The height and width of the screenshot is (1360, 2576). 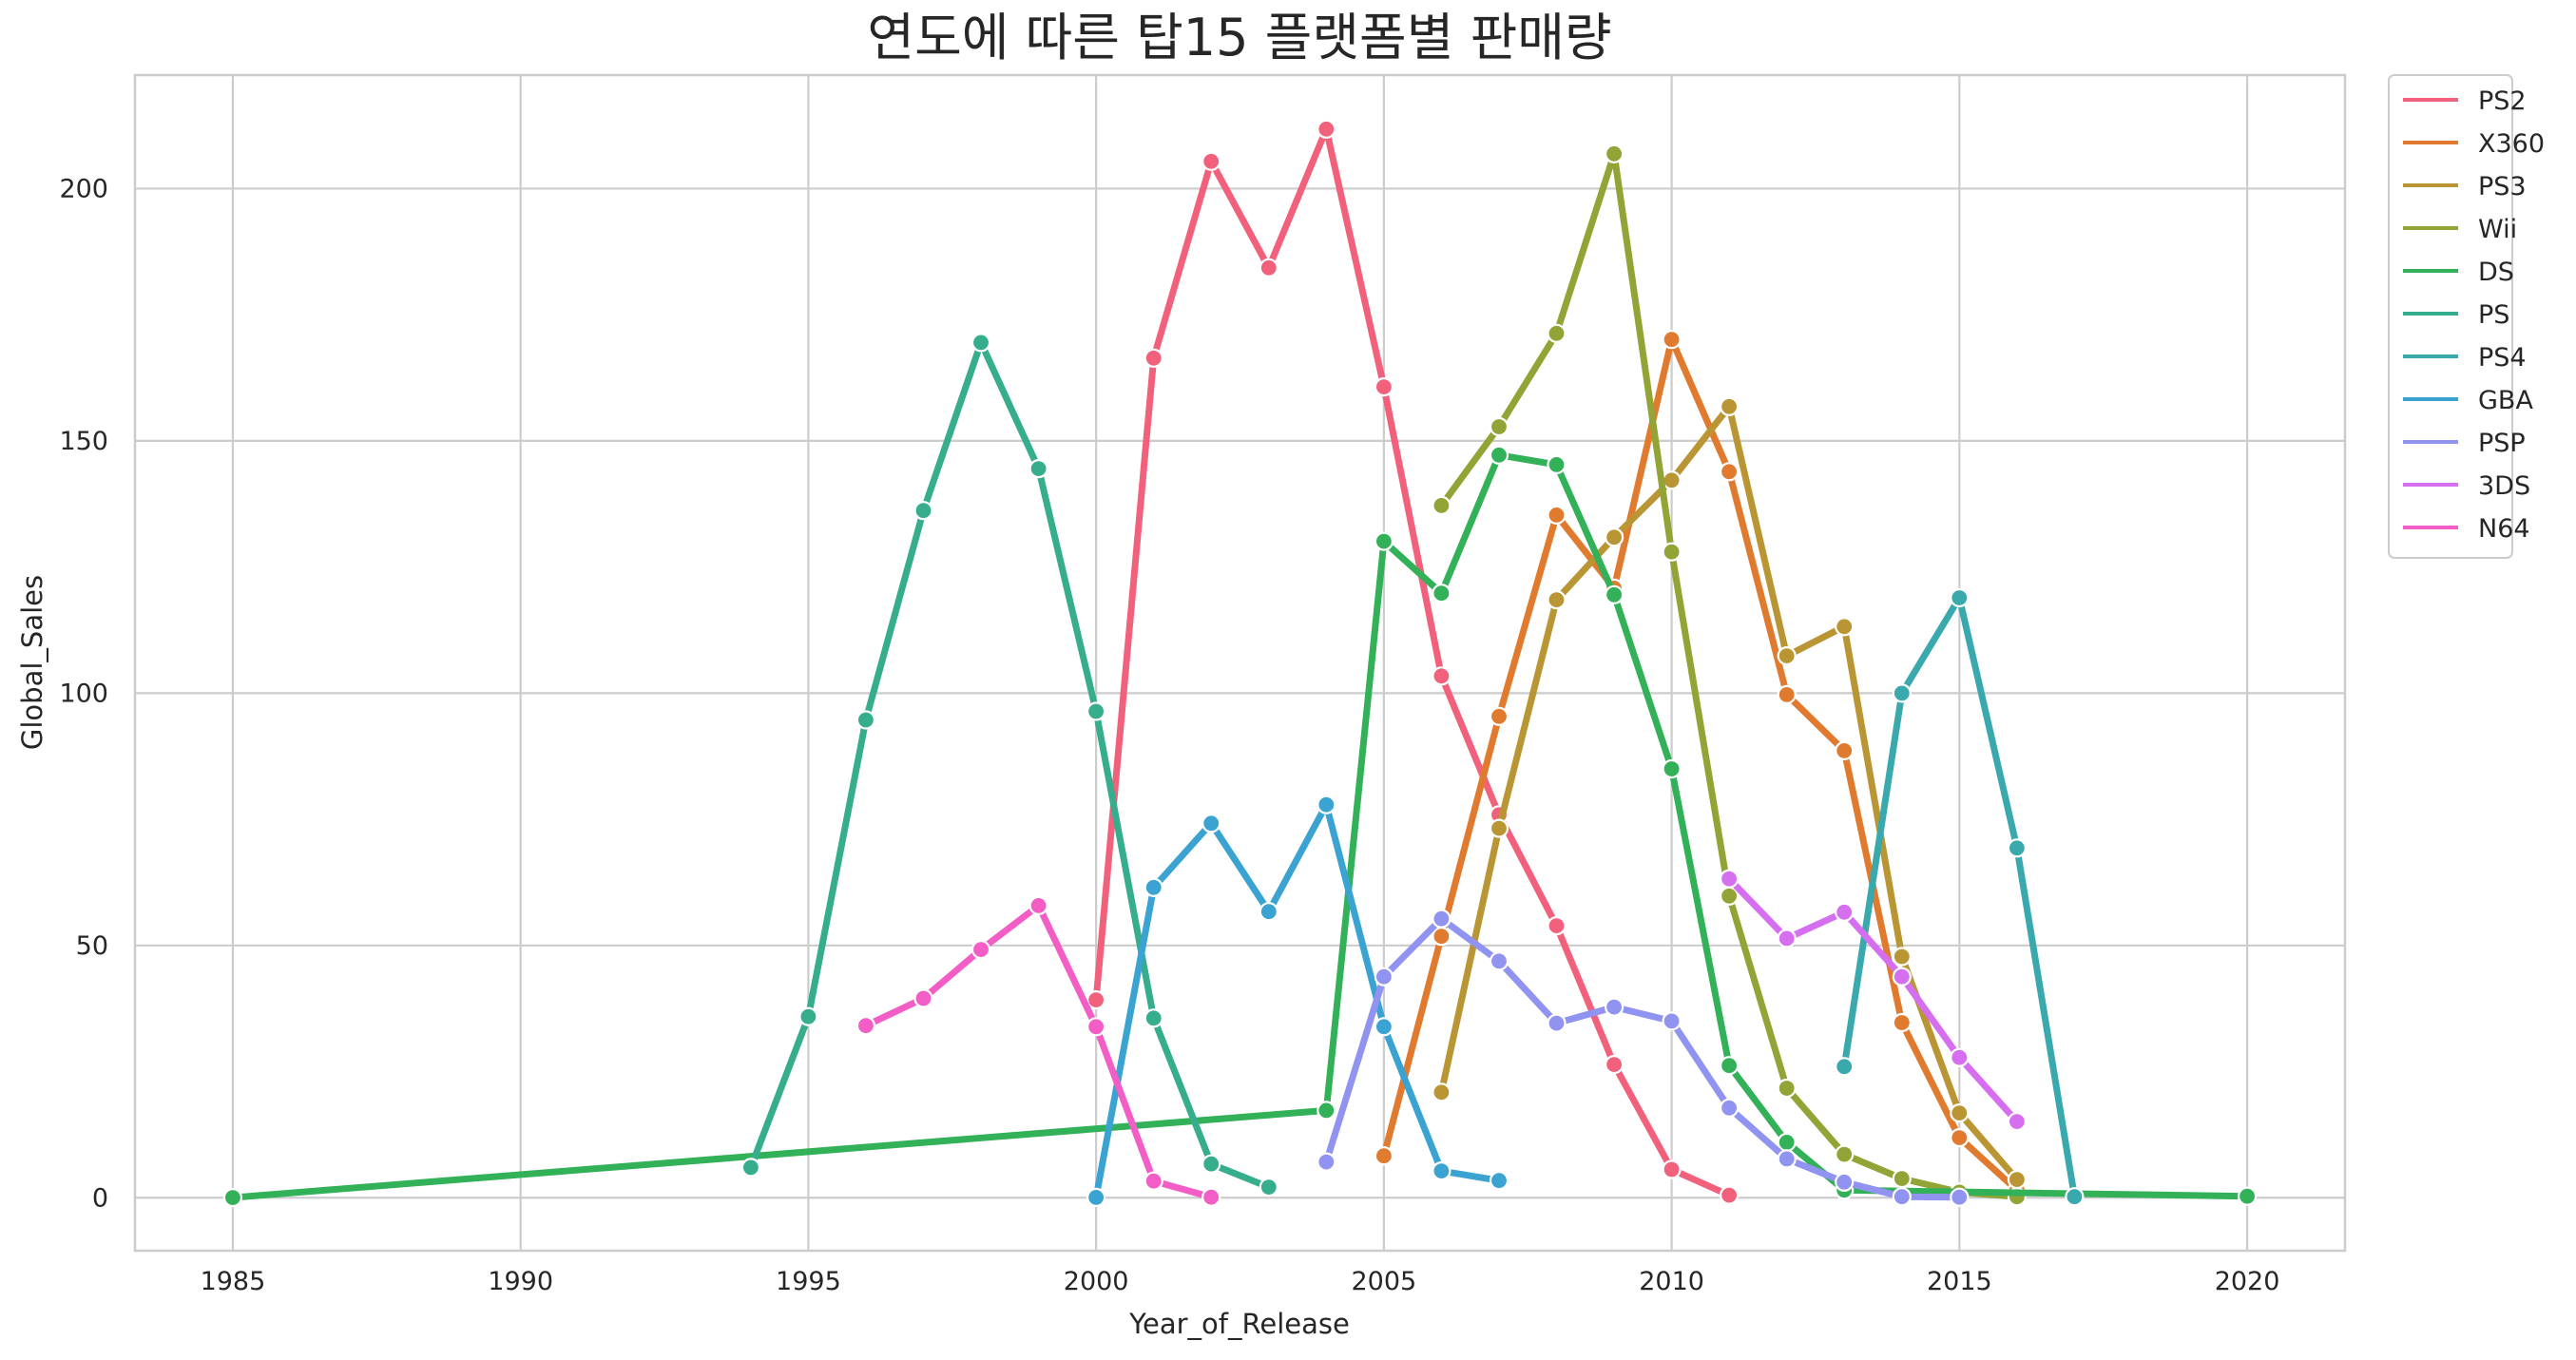 I want to click on legend-item: PS4, so click(x=2465, y=358).